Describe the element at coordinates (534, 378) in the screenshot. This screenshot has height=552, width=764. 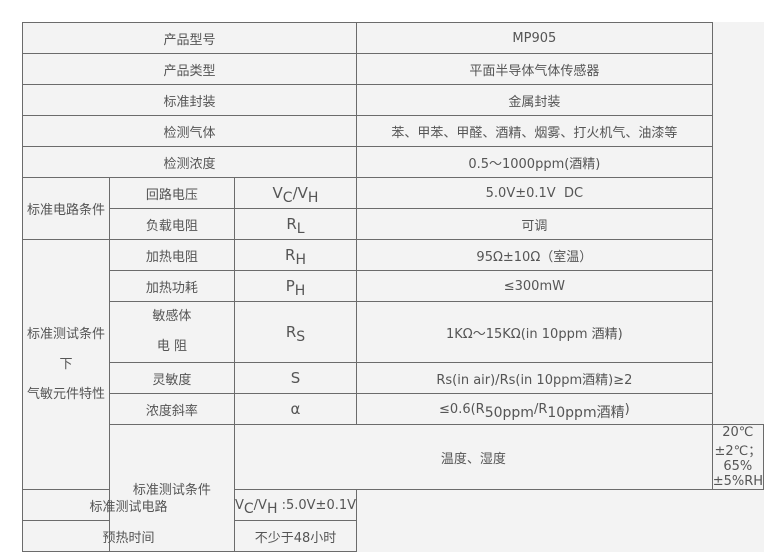
I see `value-cell: Rs(in air)/Rs(in 10ppm酒精)≥2` at that location.